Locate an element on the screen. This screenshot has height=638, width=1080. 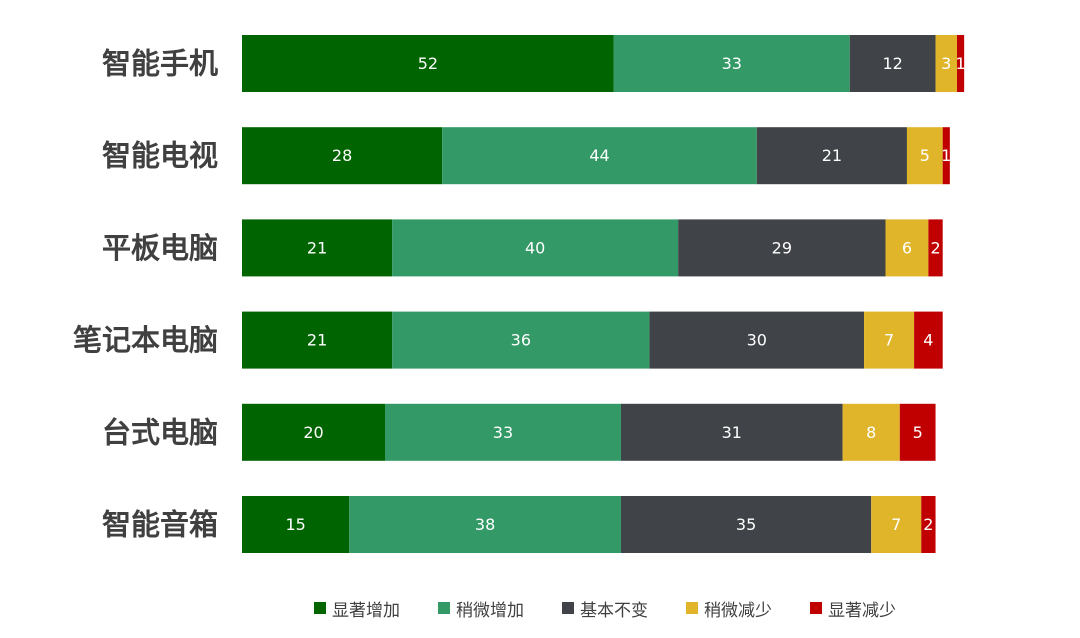
data-label: 3 is located at coordinates (946, 63).